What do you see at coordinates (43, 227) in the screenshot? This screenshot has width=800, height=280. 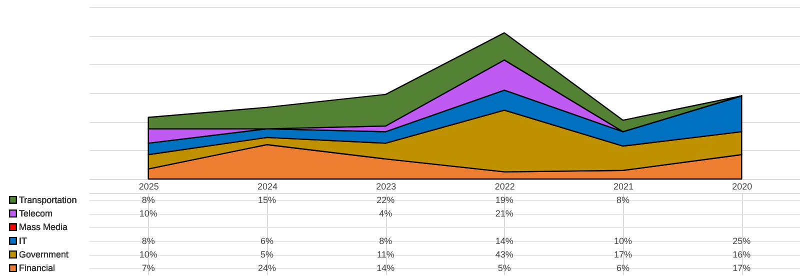 I see `legend-label: Mass Media` at bounding box center [43, 227].